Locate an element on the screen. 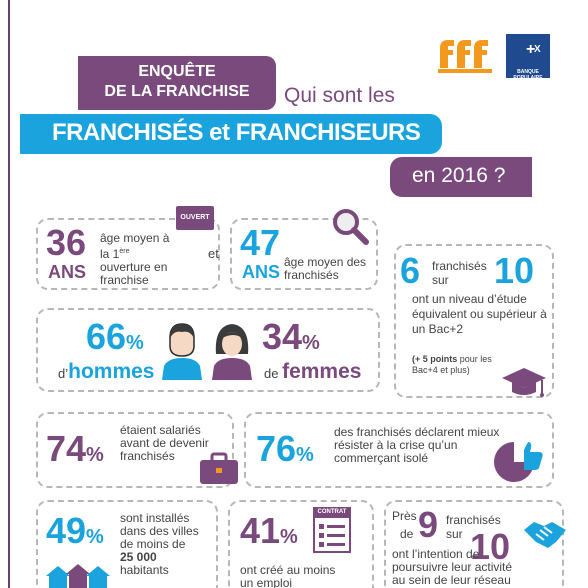 The image size is (588, 588). card-gender is located at coordinates (208, 350).